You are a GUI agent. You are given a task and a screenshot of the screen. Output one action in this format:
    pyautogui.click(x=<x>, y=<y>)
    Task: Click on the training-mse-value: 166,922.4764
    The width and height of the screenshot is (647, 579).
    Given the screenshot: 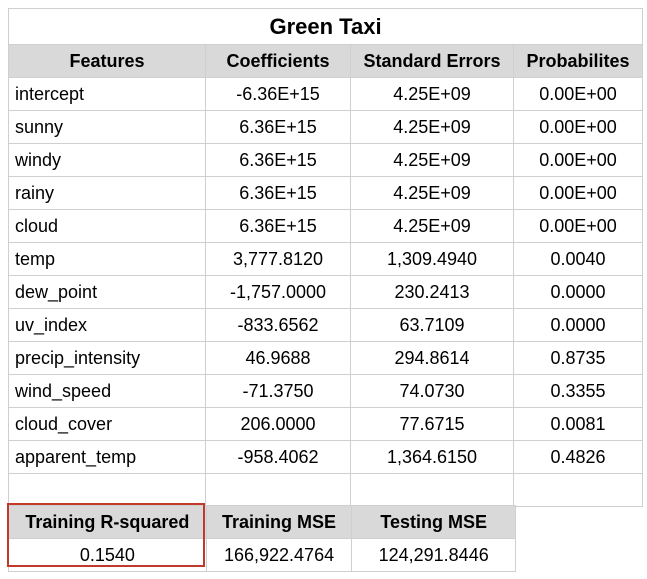 What is the action you would take?
    pyautogui.click(x=279, y=555)
    